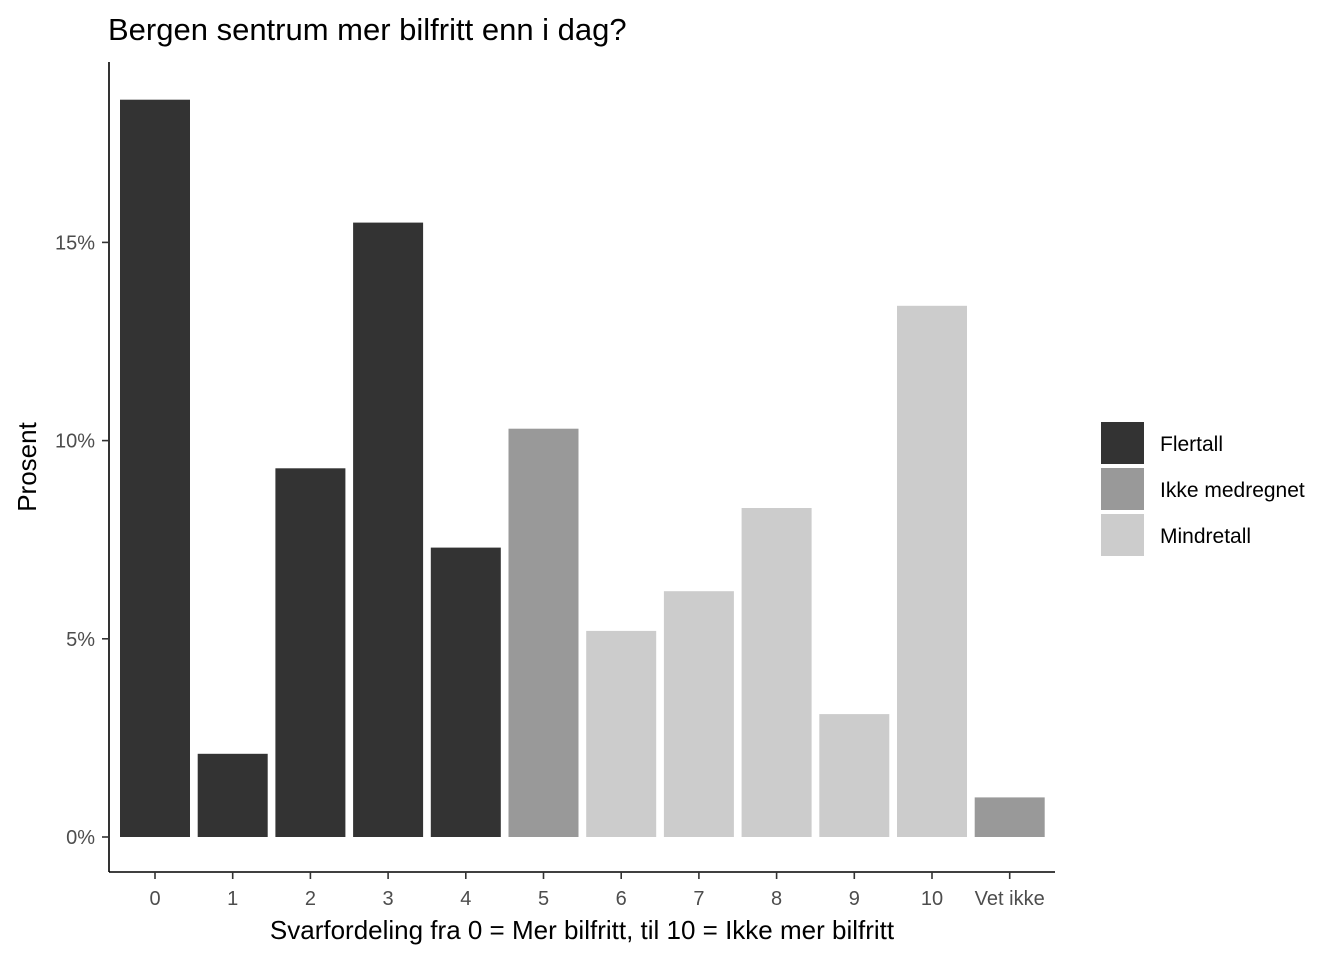 The image size is (1344, 960). Describe the element at coordinates (388, 899) in the screenshot. I see `x-tick-label: 3` at that location.